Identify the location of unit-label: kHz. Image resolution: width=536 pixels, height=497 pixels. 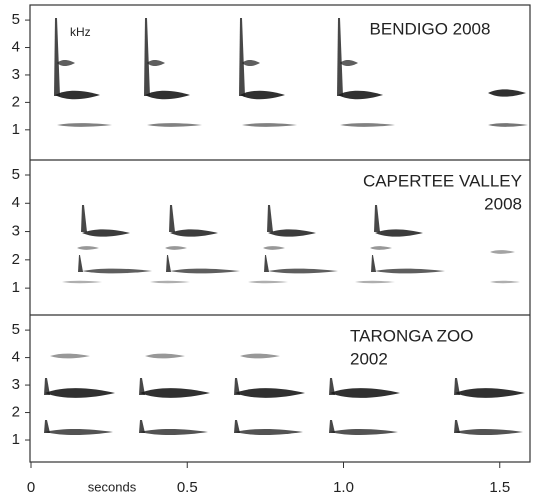
(80, 32).